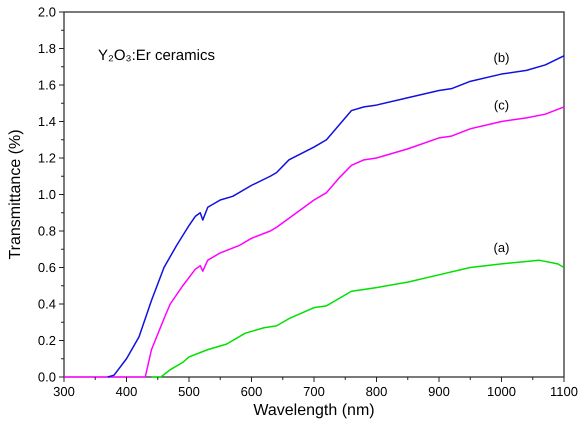  What do you see at coordinates (314, 410) in the screenshot?
I see `x-axis-title: Wavelength (nm)` at bounding box center [314, 410].